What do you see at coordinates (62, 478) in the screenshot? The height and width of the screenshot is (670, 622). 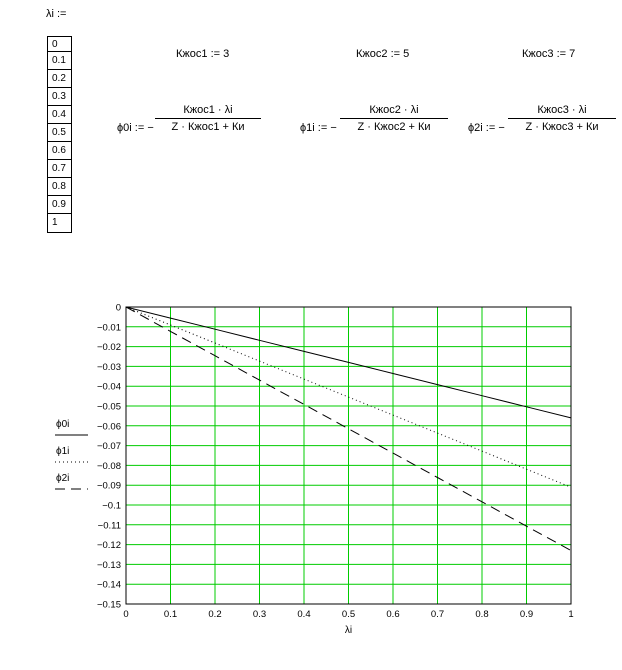 I see `y-legend-label: ϕ2i` at bounding box center [62, 478].